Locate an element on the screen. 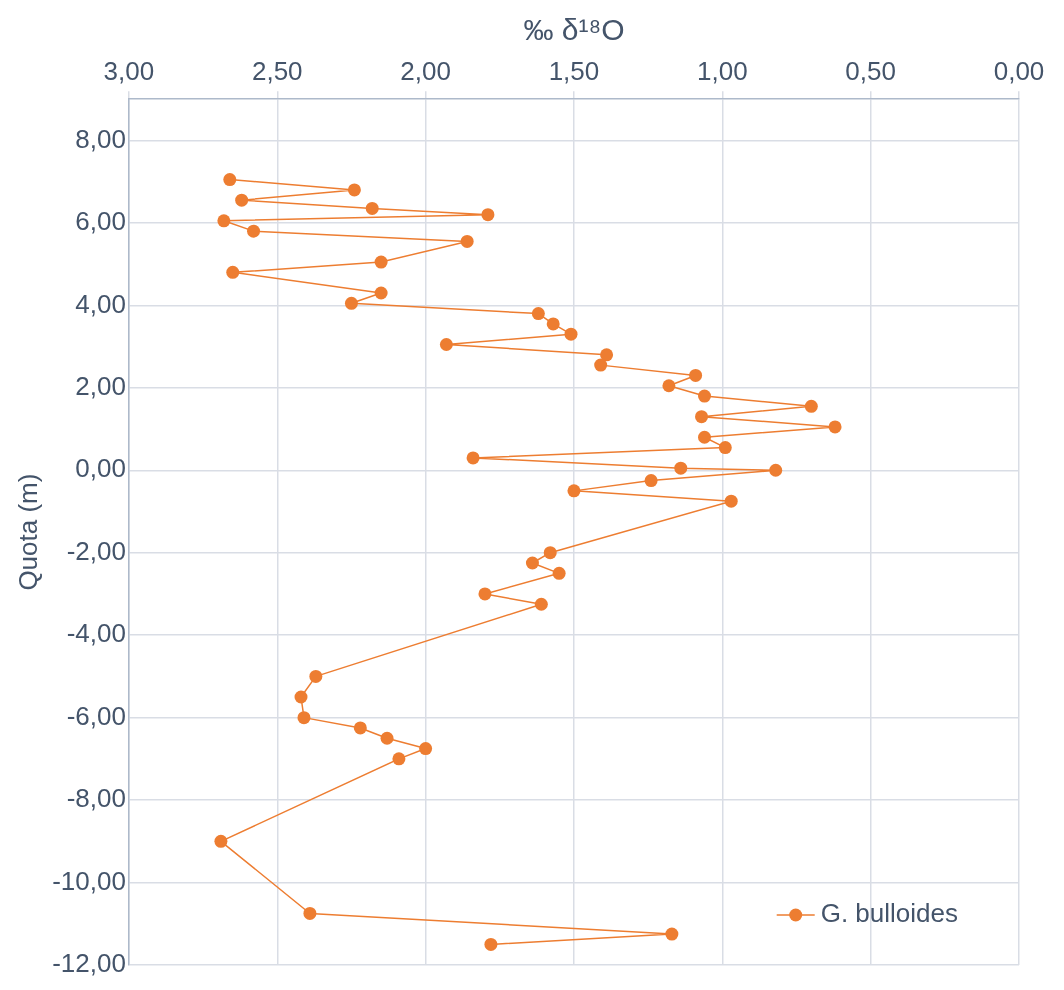 The image size is (1064, 990). x-tick-label: 0,50 is located at coordinates (870, 70).